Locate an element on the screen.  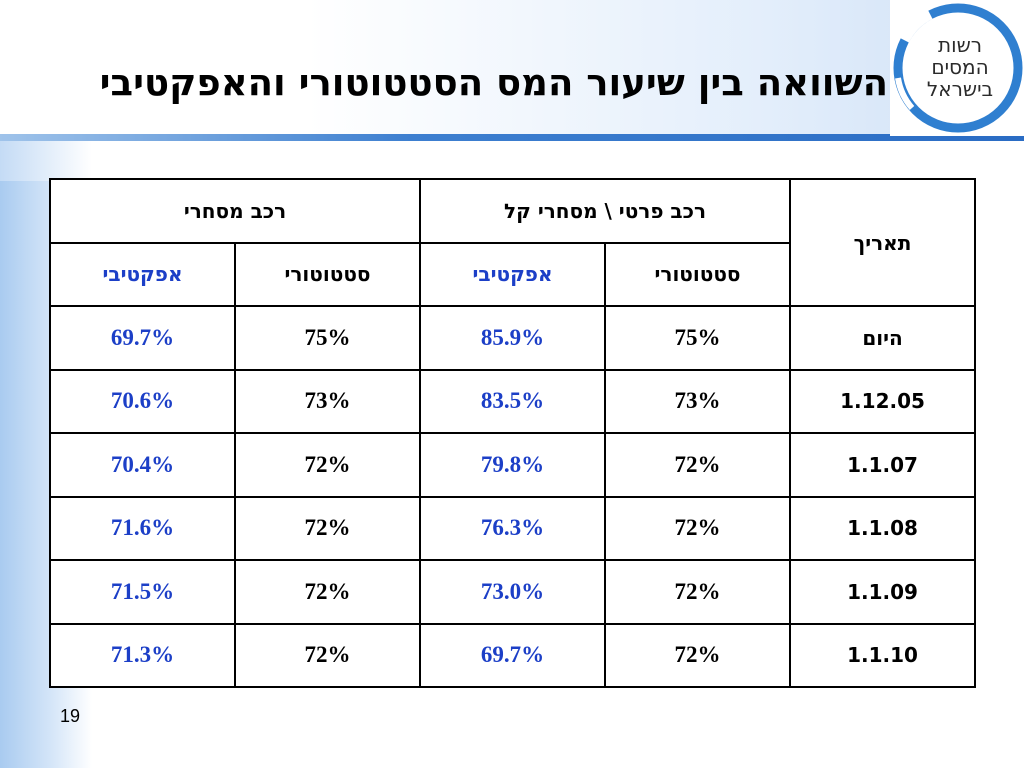
date-cell: 1.1.08 is located at coordinates (883, 528).